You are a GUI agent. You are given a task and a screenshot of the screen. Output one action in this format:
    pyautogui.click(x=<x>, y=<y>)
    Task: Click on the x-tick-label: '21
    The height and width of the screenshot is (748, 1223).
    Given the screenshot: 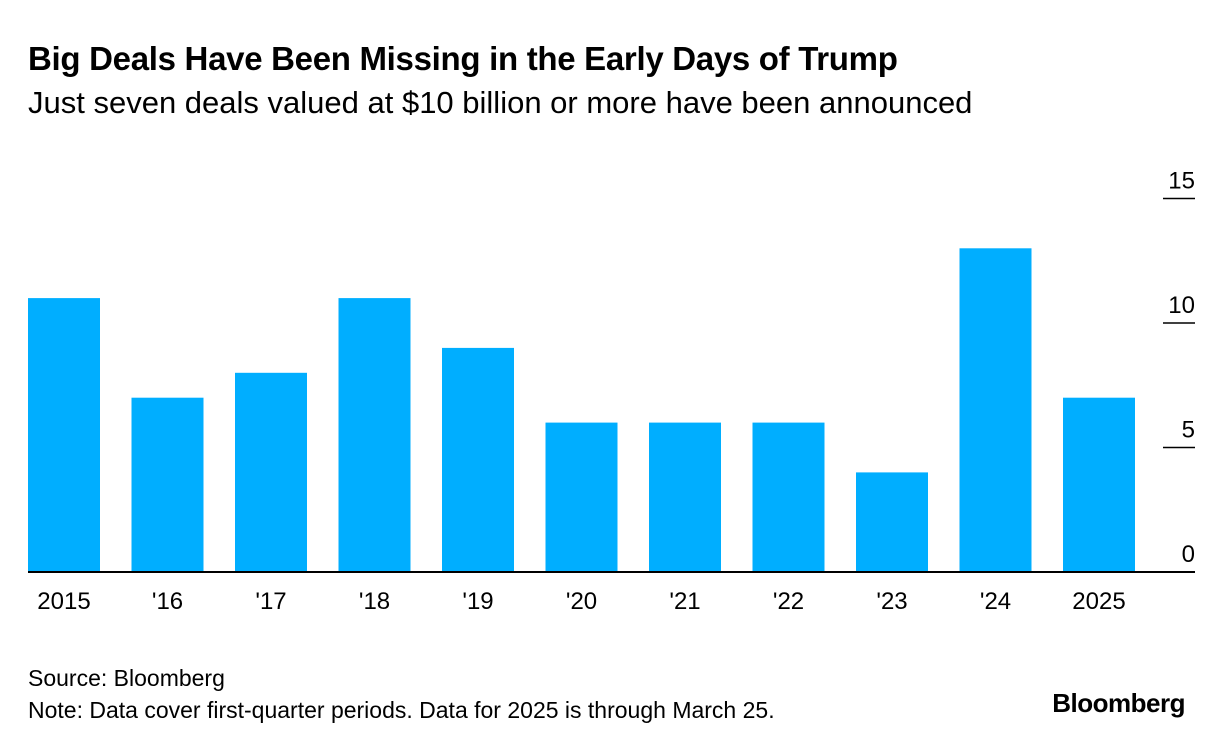 What is the action you would take?
    pyautogui.click(x=684, y=601)
    